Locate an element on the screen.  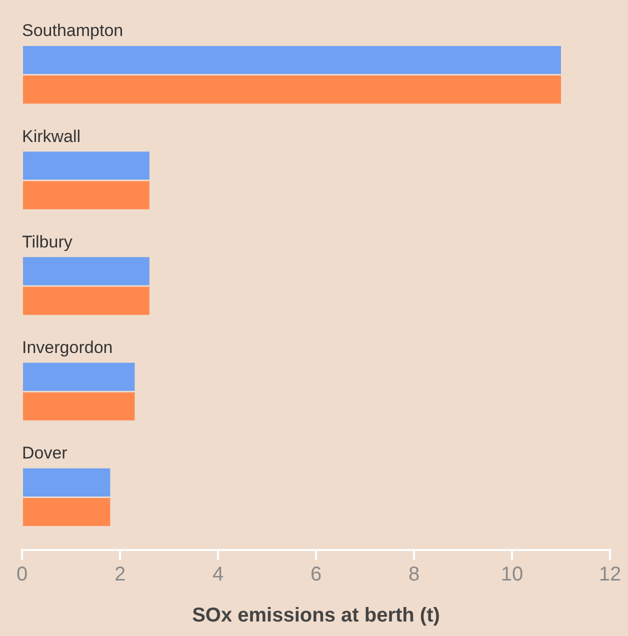
y-tick-label: Kirkwall is located at coordinates (51, 136).